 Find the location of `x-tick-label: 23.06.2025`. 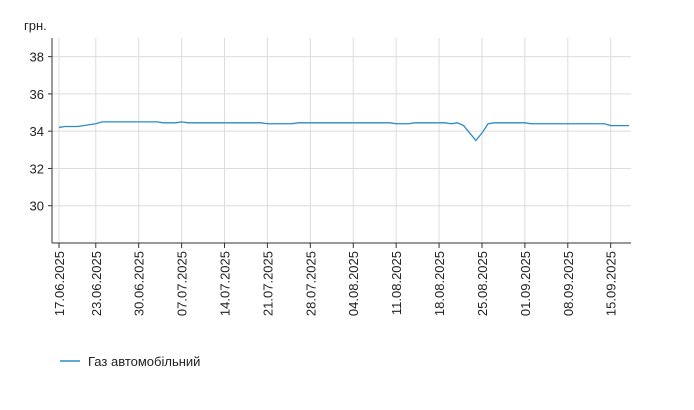

x-tick-label: 23.06.2025 is located at coordinates (96, 283).